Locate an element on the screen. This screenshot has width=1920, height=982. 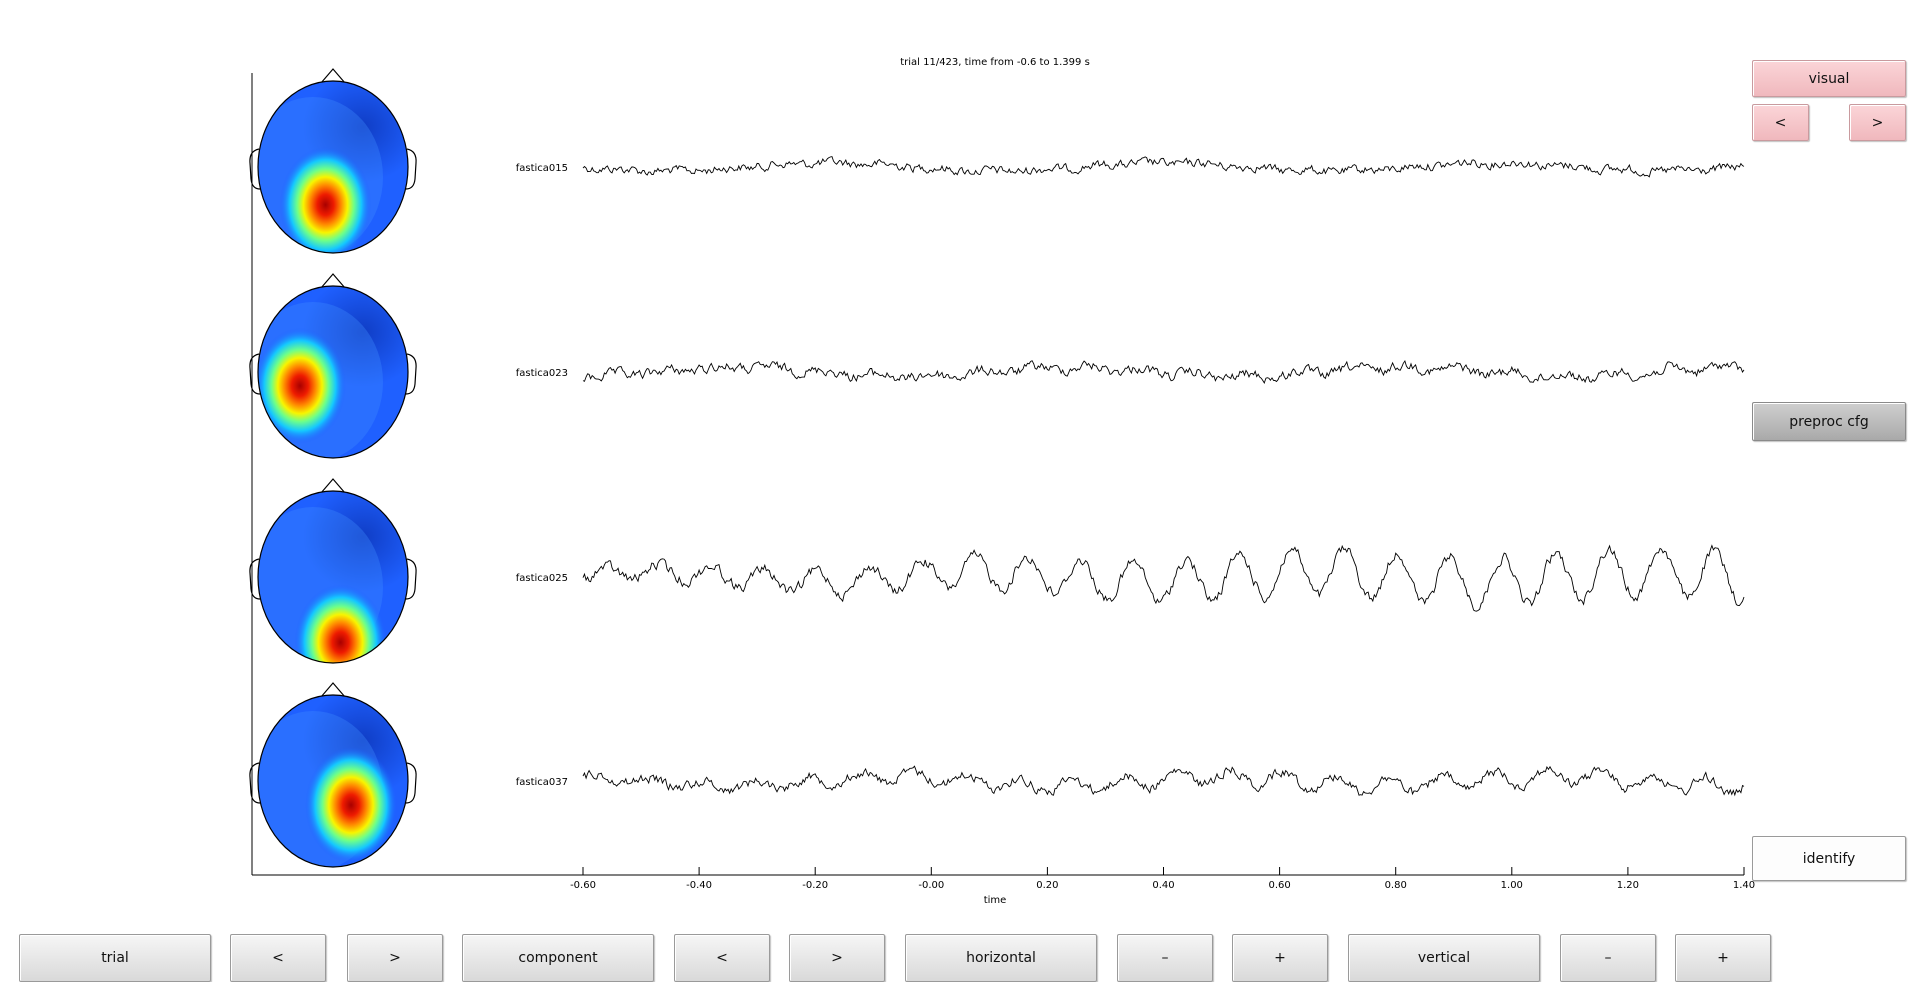
topoplot-fastica015 is located at coordinates (333, 161).